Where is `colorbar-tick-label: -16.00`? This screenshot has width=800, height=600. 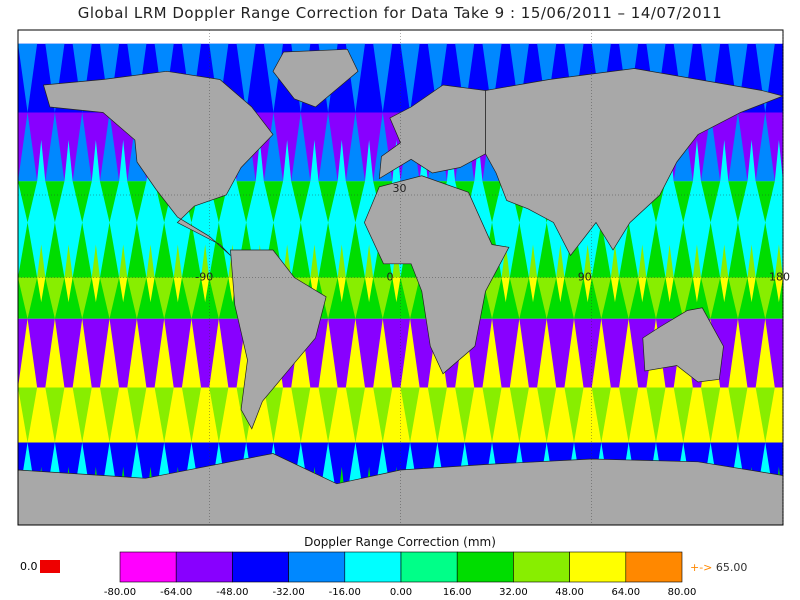 colorbar-tick-label: -16.00 is located at coordinates (345, 592).